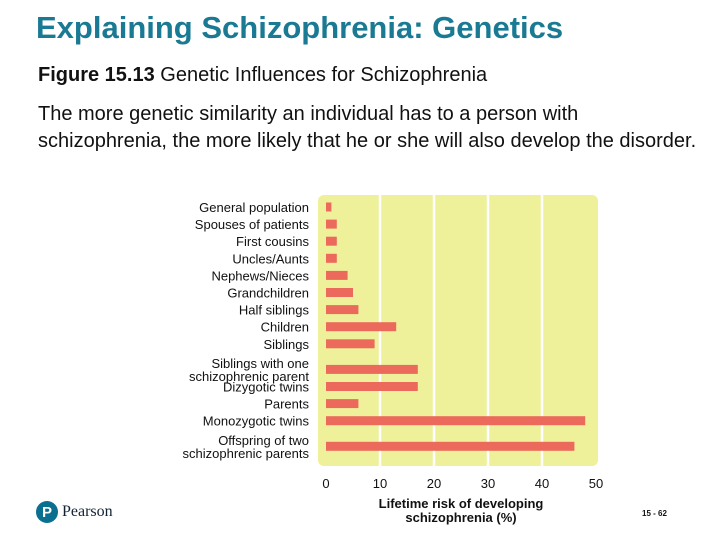  I want to click on category-label: Uncles/Aunts, so click(270, 258).